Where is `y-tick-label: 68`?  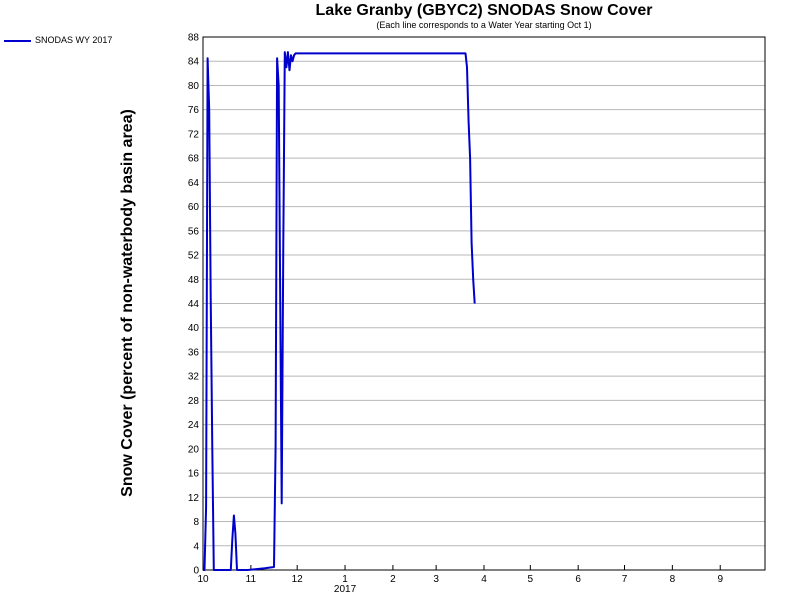
y-tick-label: 68 is located at coordinates (194, 159).